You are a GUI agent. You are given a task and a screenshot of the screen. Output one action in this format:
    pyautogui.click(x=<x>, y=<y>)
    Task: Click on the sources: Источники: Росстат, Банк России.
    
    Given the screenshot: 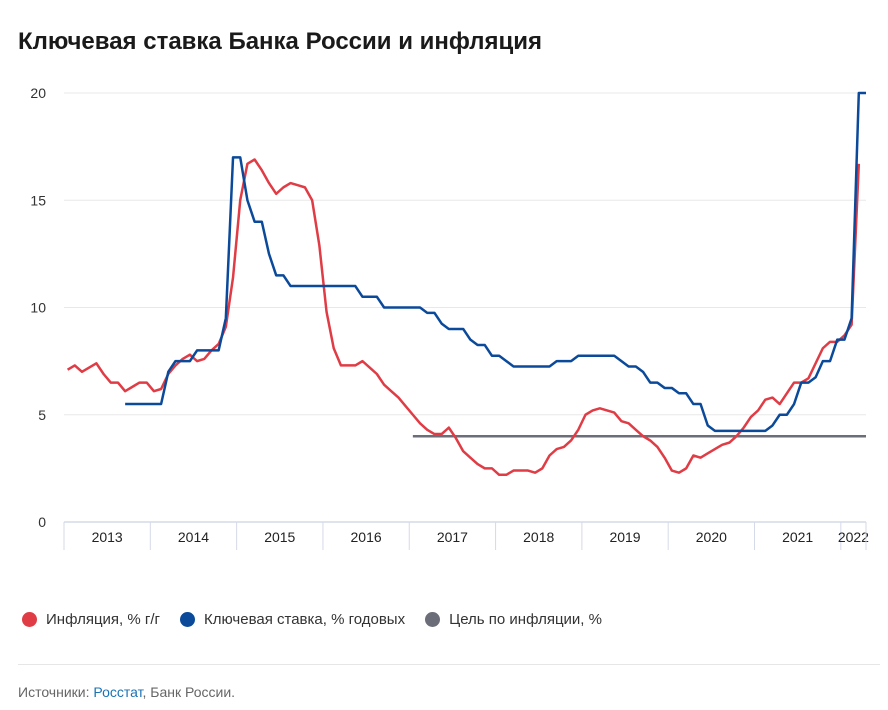 What is the action you would take?
    pyautogui.click(x=126, y=692)
    